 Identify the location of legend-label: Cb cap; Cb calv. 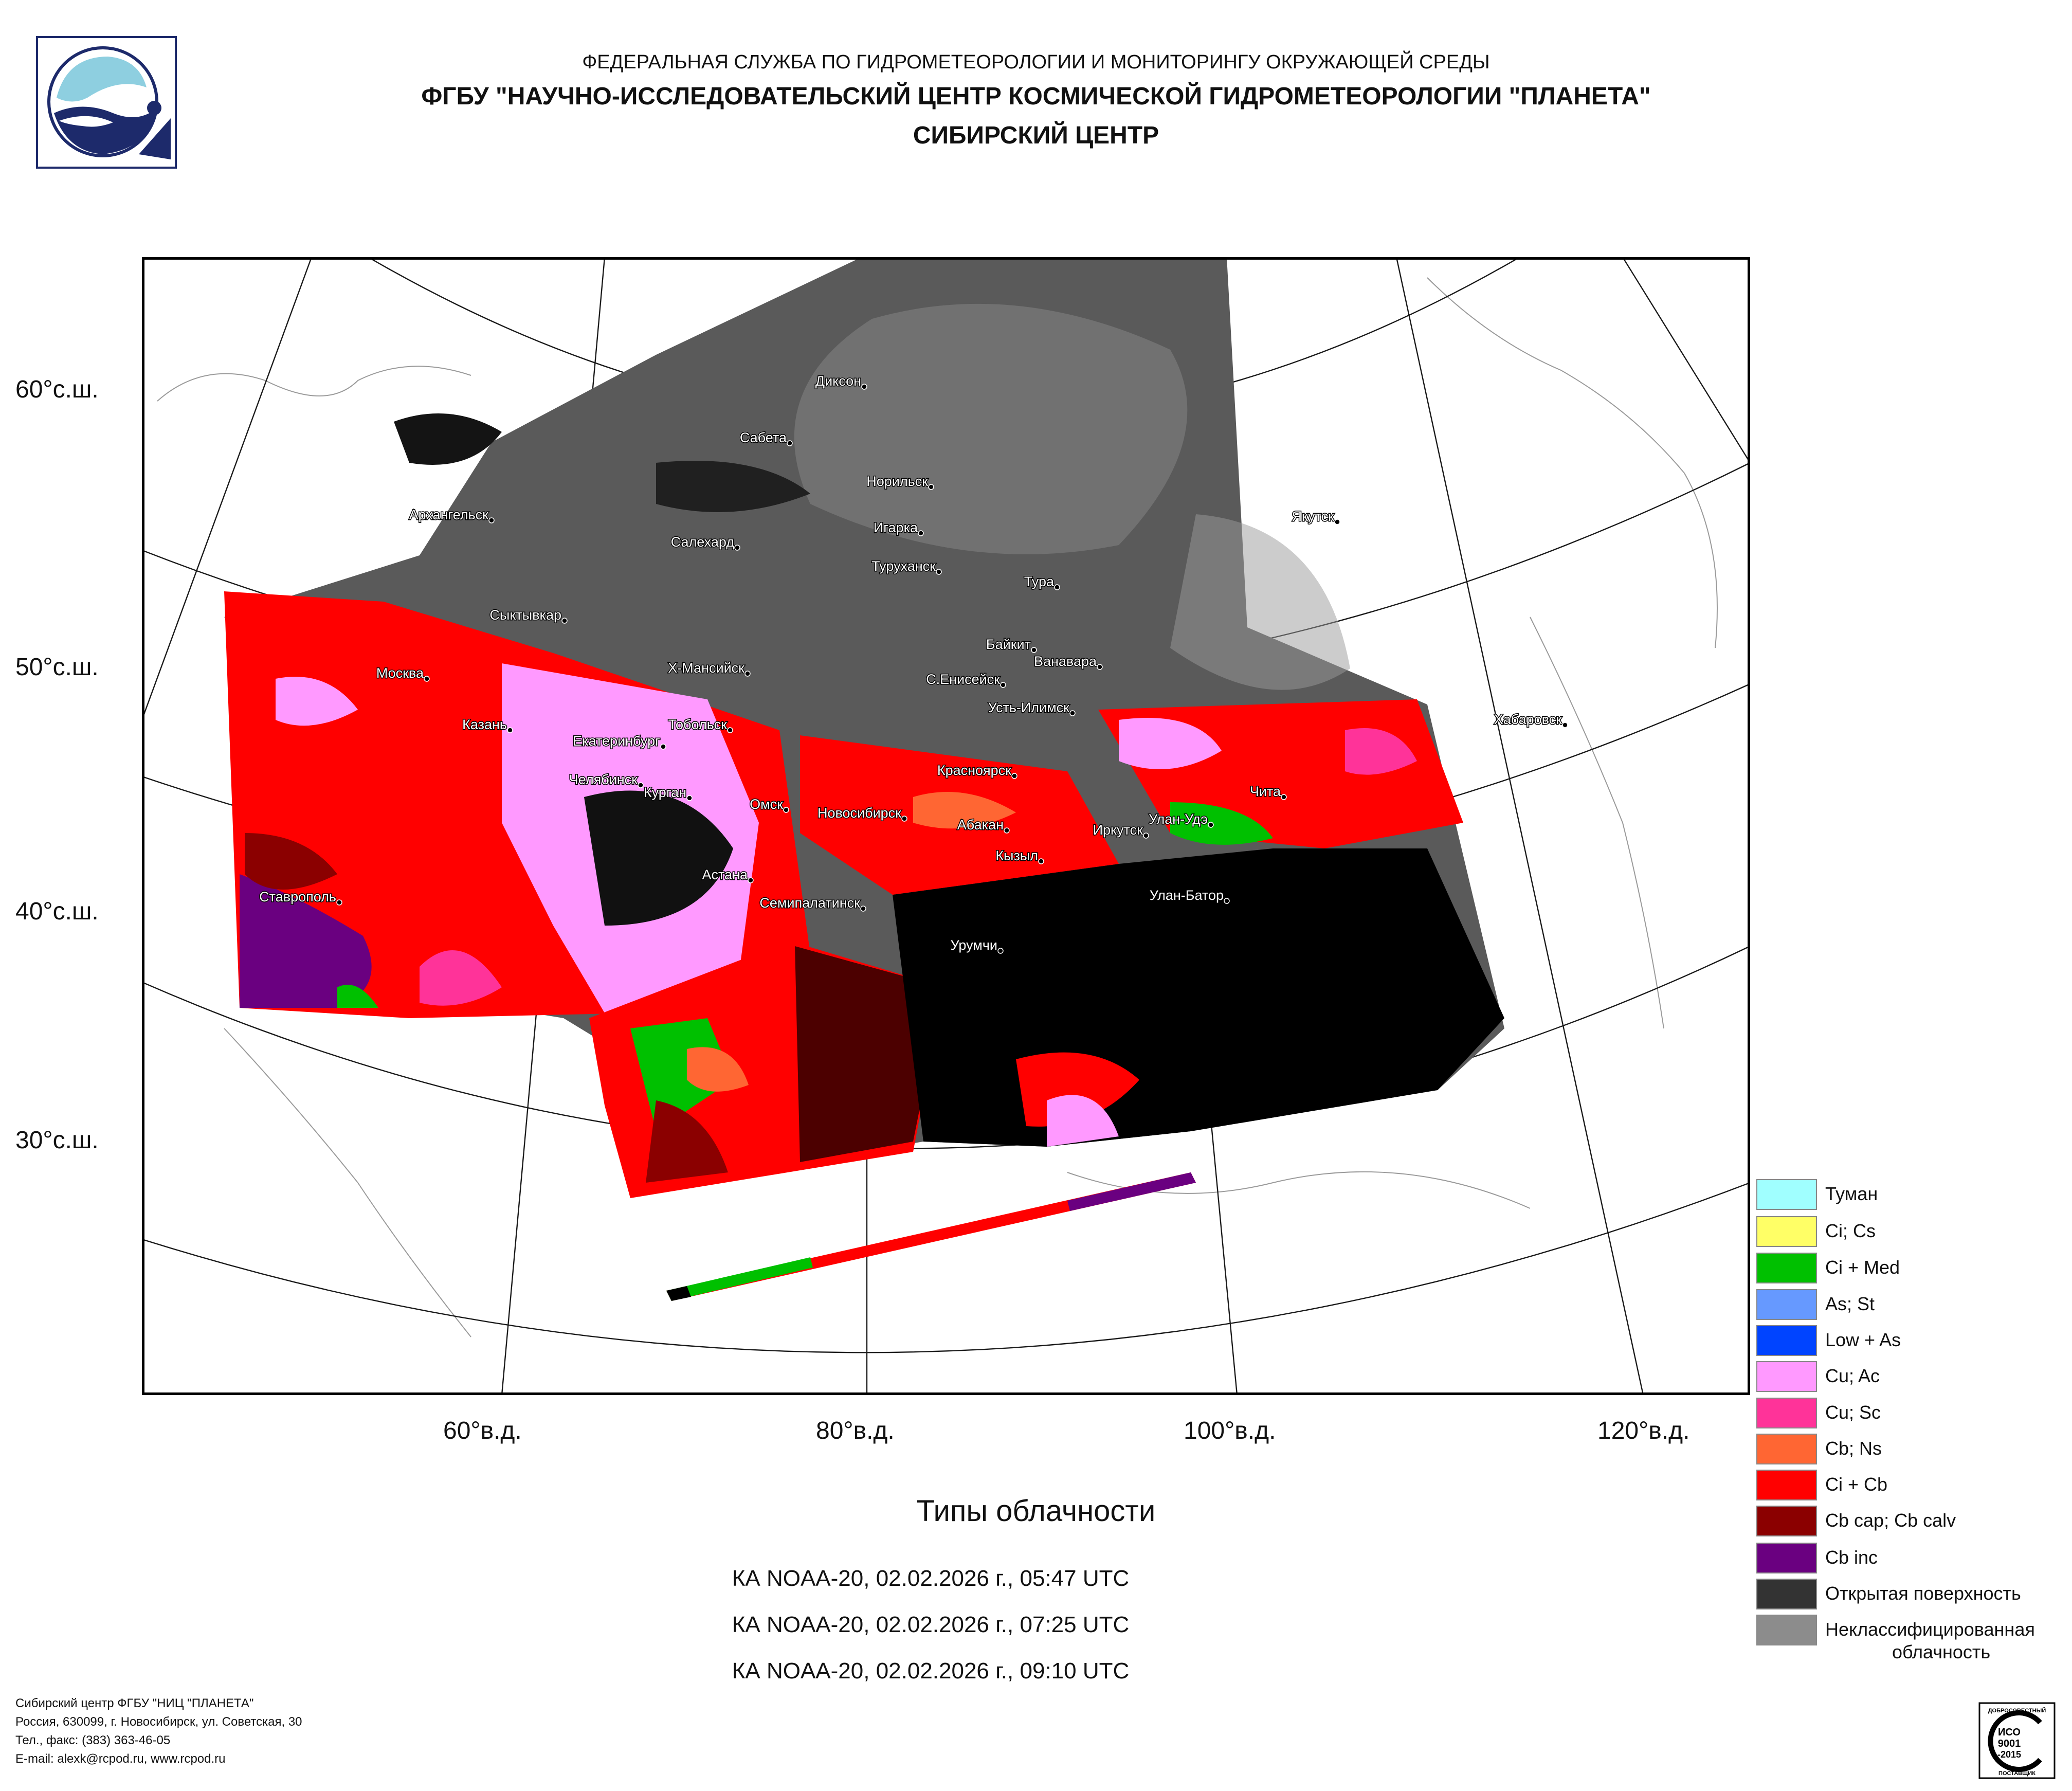
(1890, 1520).